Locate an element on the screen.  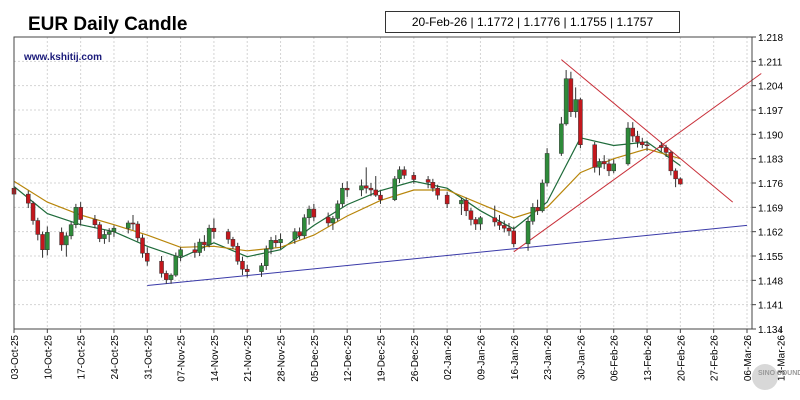
y-tick-label: 1.134 is located at coordinates (770, 330).